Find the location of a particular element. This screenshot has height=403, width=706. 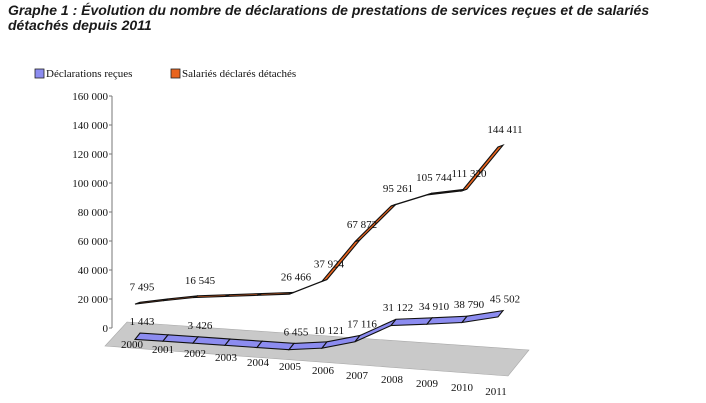

x-tick-label: 2008 is located at coordinates (392, 380).